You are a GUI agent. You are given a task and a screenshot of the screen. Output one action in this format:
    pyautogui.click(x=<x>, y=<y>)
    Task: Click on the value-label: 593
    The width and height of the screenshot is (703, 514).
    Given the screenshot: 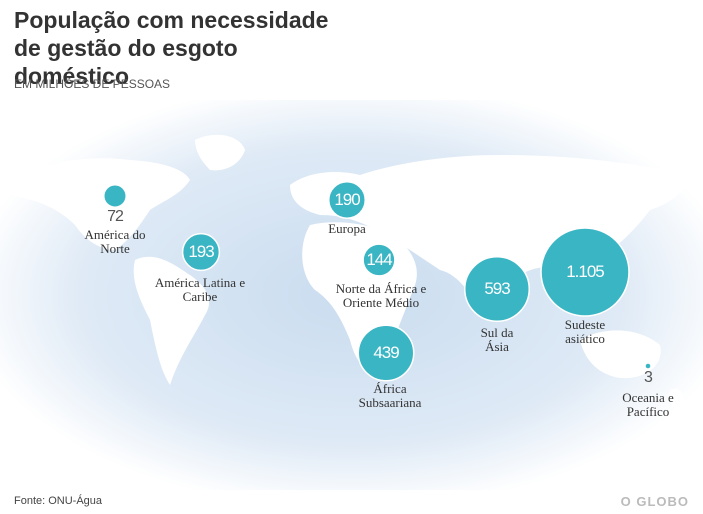 What is the action you would take?
    pyautogui.click(x=497, y=288)
    